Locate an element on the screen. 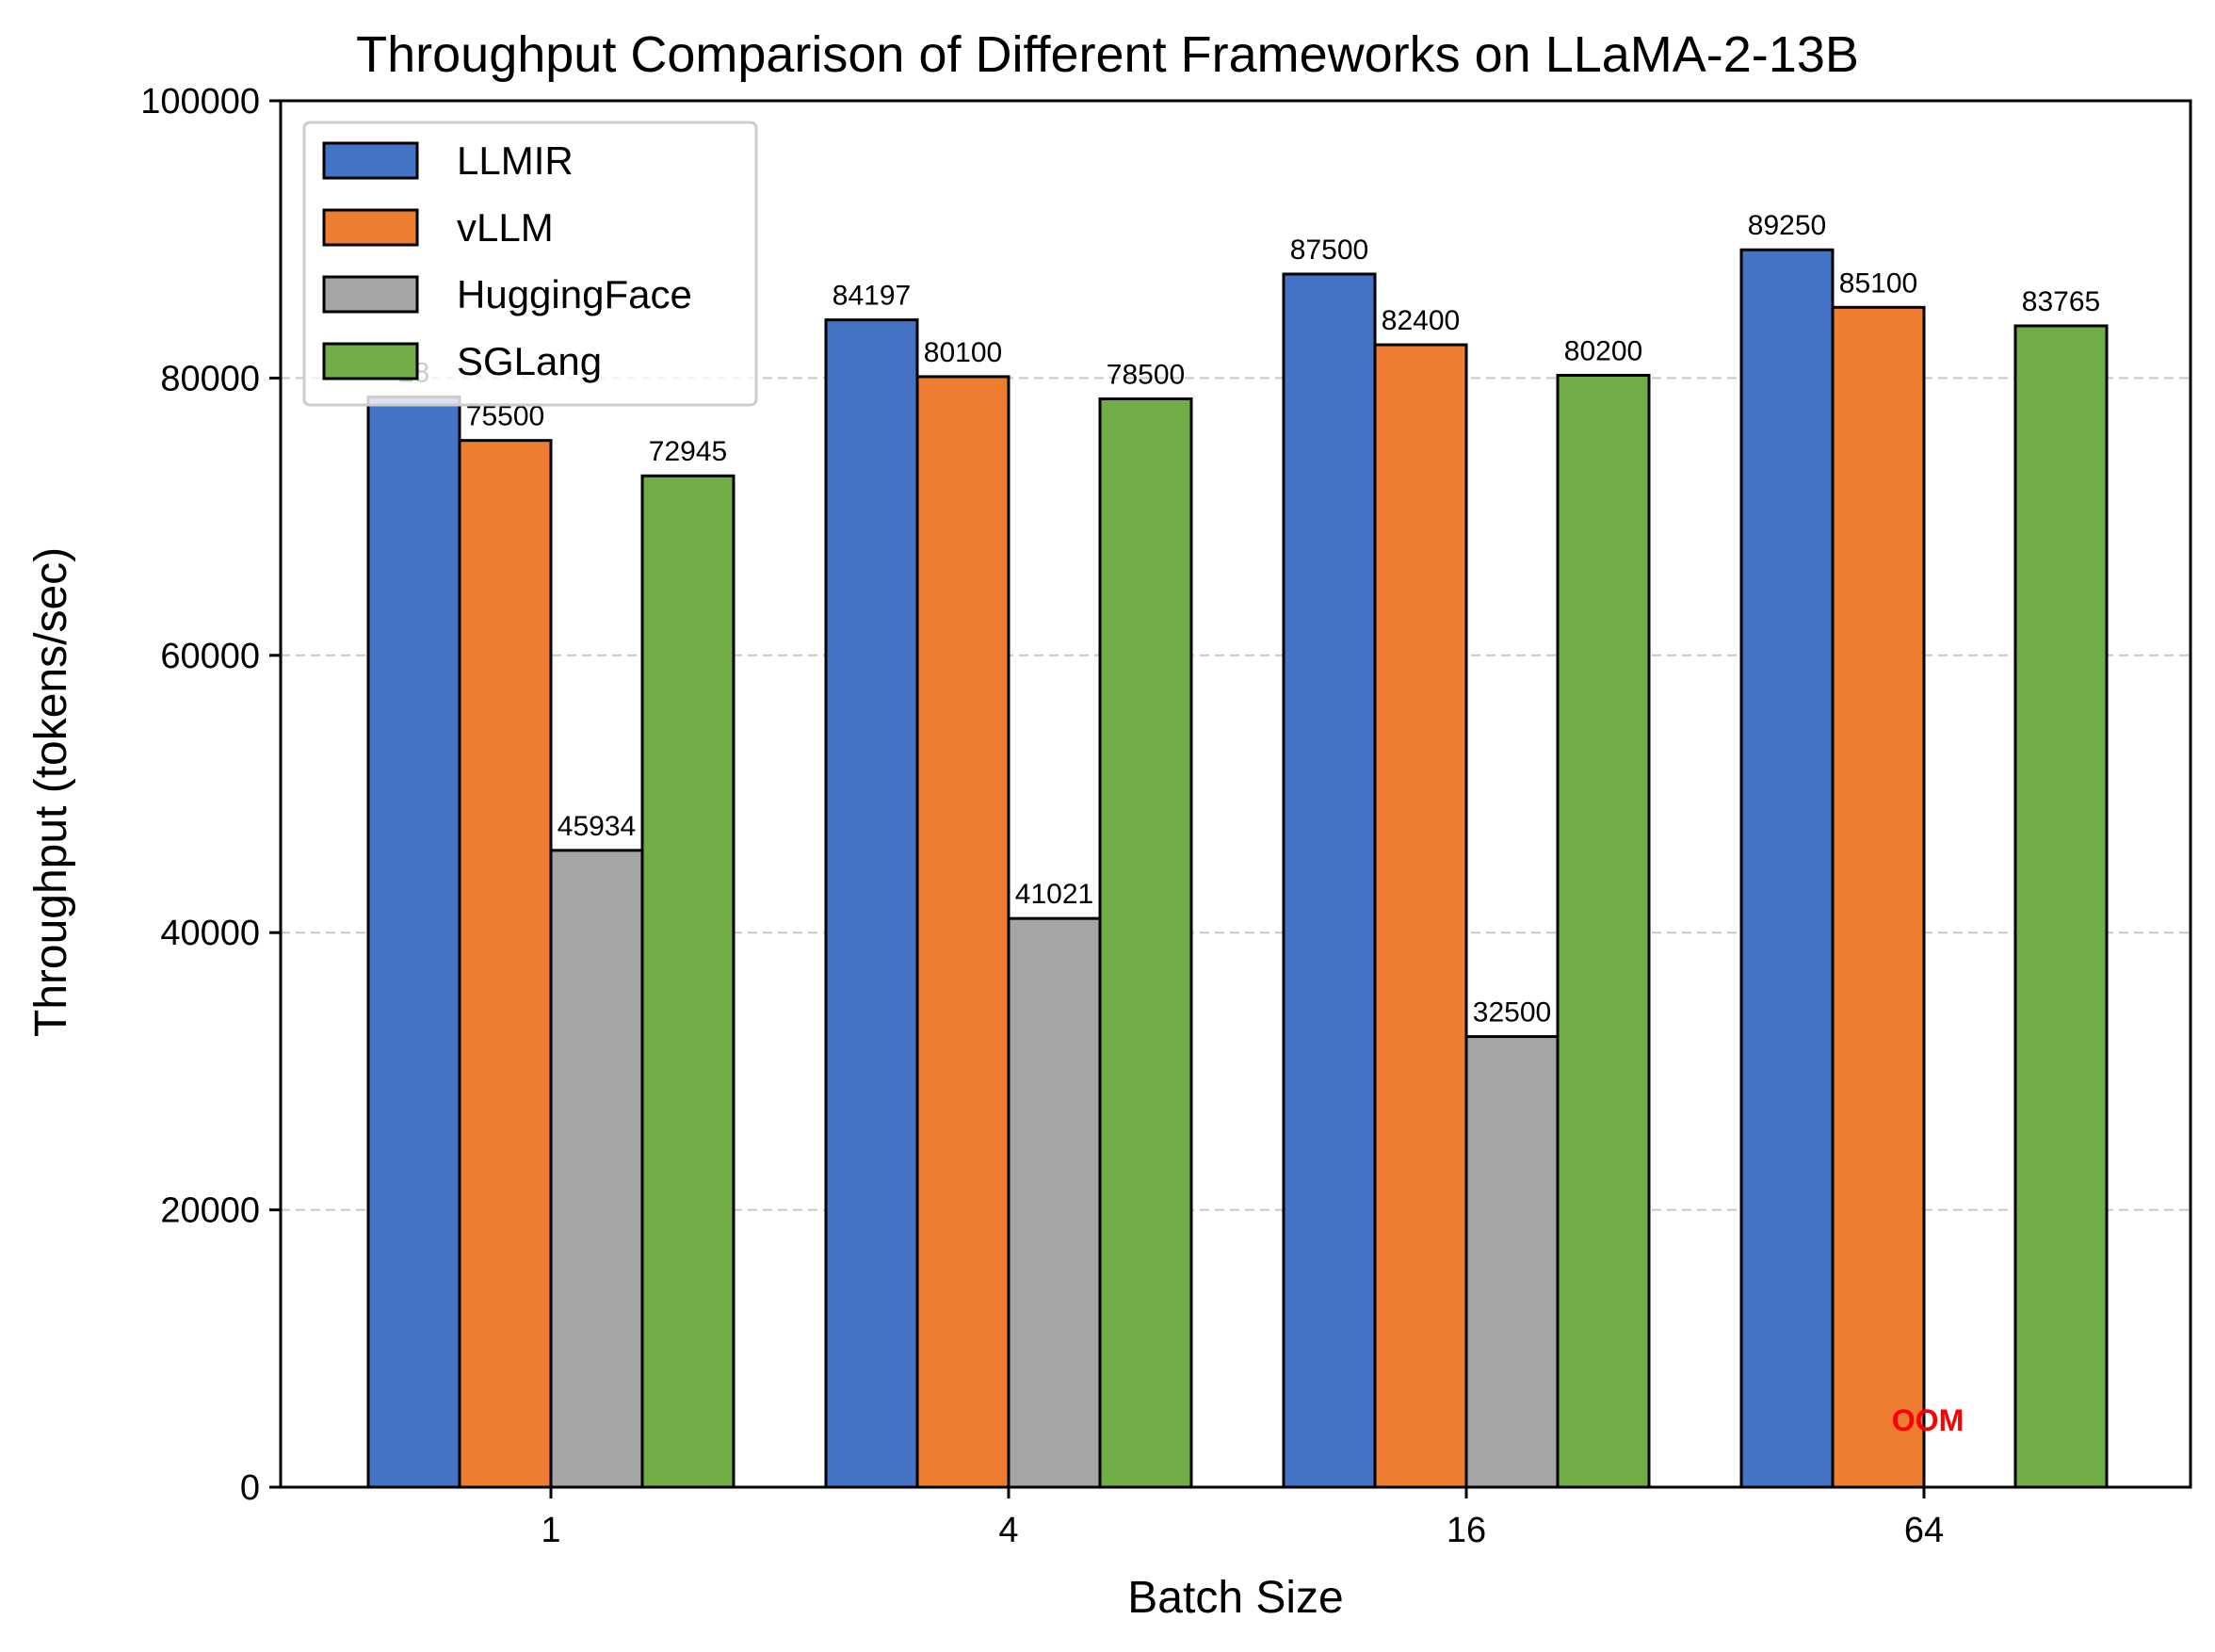 The height and width of the screenshot is (1652, 2215). legend-label-huggingface: HuggingFace is located at coordinates (574, 294).